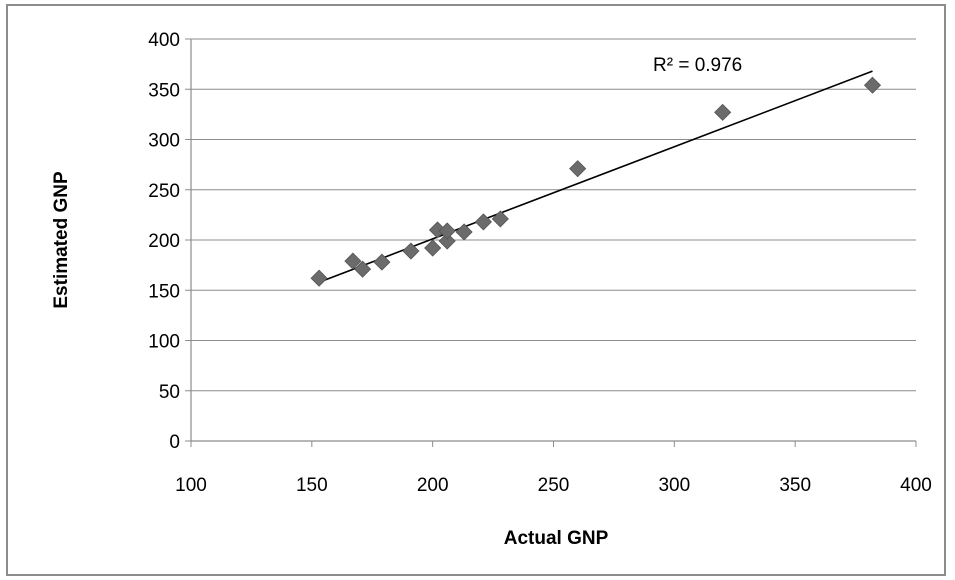 The width and height of the screenshot is (955, 580). Describe the element at coordinates (164, 291) in the screenshot. I see `y-tick-label-3: 150` at that location.